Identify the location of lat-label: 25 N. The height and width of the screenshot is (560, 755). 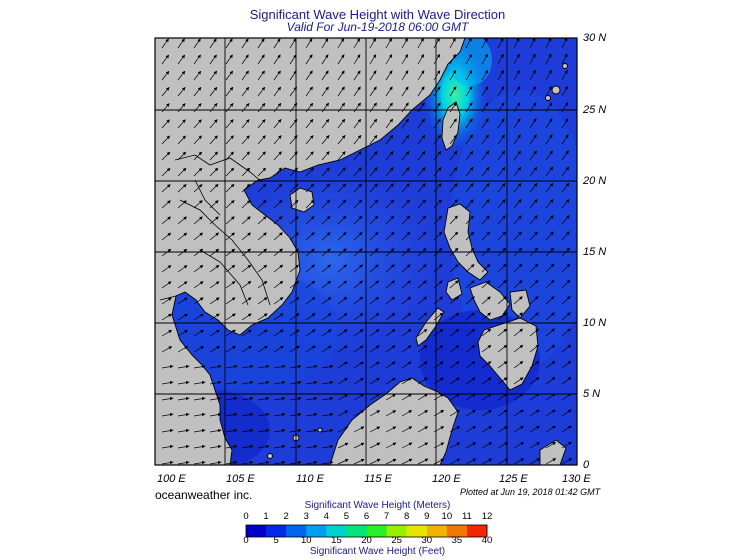
(595, 110).